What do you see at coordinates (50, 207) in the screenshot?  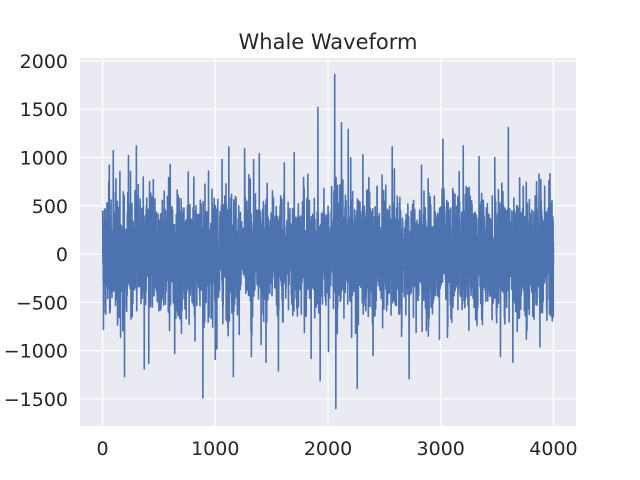 I see `y-tick-label: 500` at bounding box center [50, 207].